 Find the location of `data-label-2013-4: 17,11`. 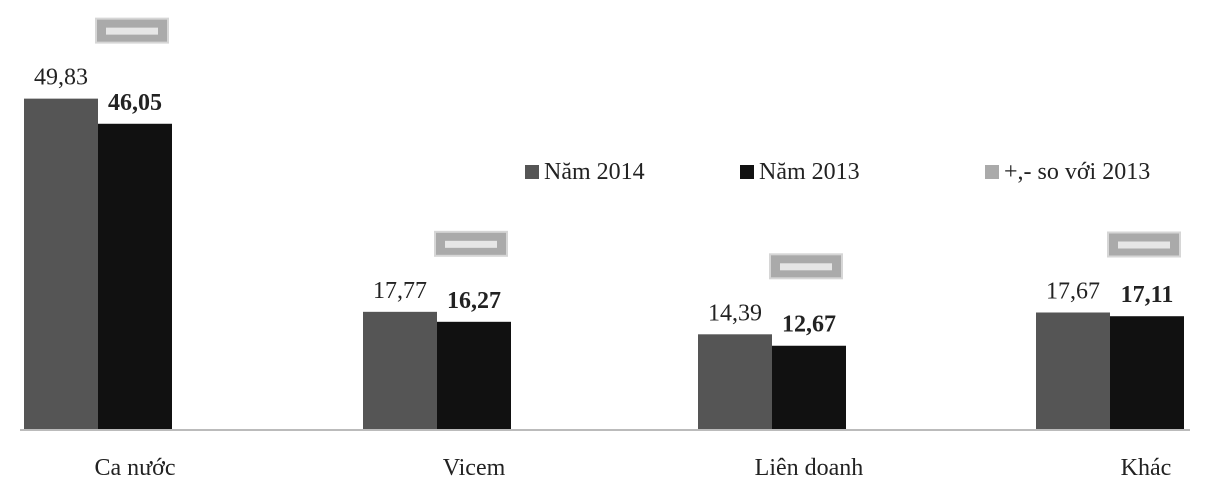

data-label-2013-4: 17,11 is located at coordinates (1147, 295).